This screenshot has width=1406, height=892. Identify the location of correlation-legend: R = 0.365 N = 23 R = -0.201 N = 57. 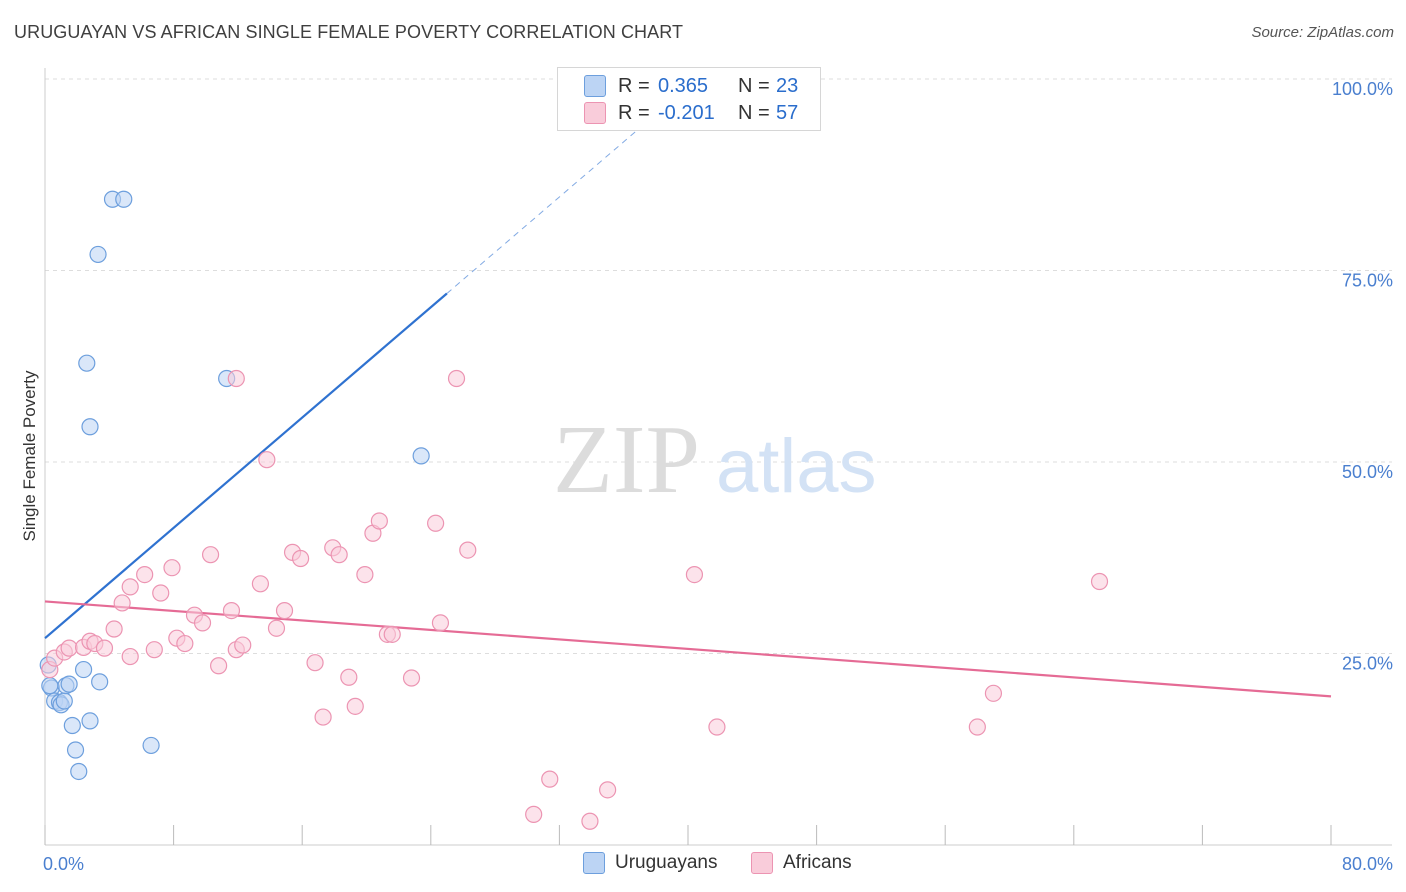
(689, 99).